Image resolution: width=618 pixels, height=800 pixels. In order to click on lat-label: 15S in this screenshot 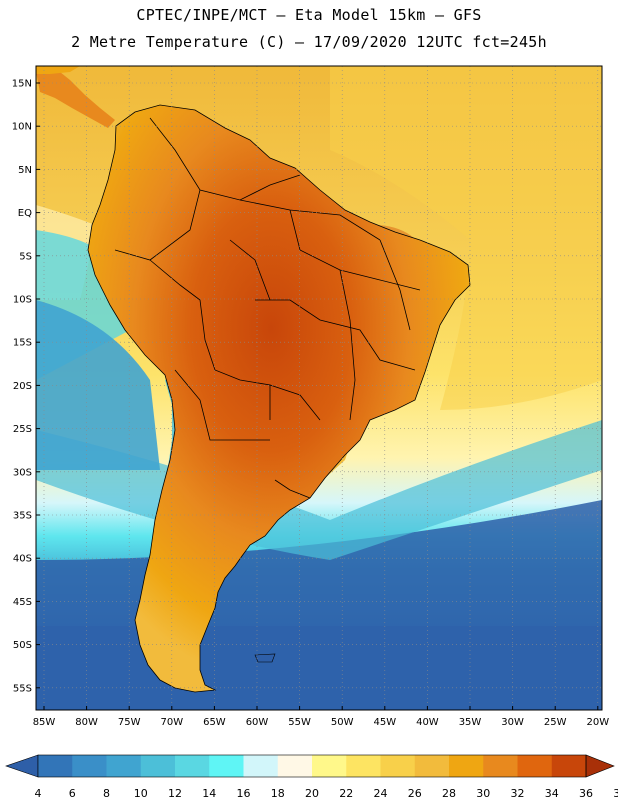, I will do `click(22, 343)`.